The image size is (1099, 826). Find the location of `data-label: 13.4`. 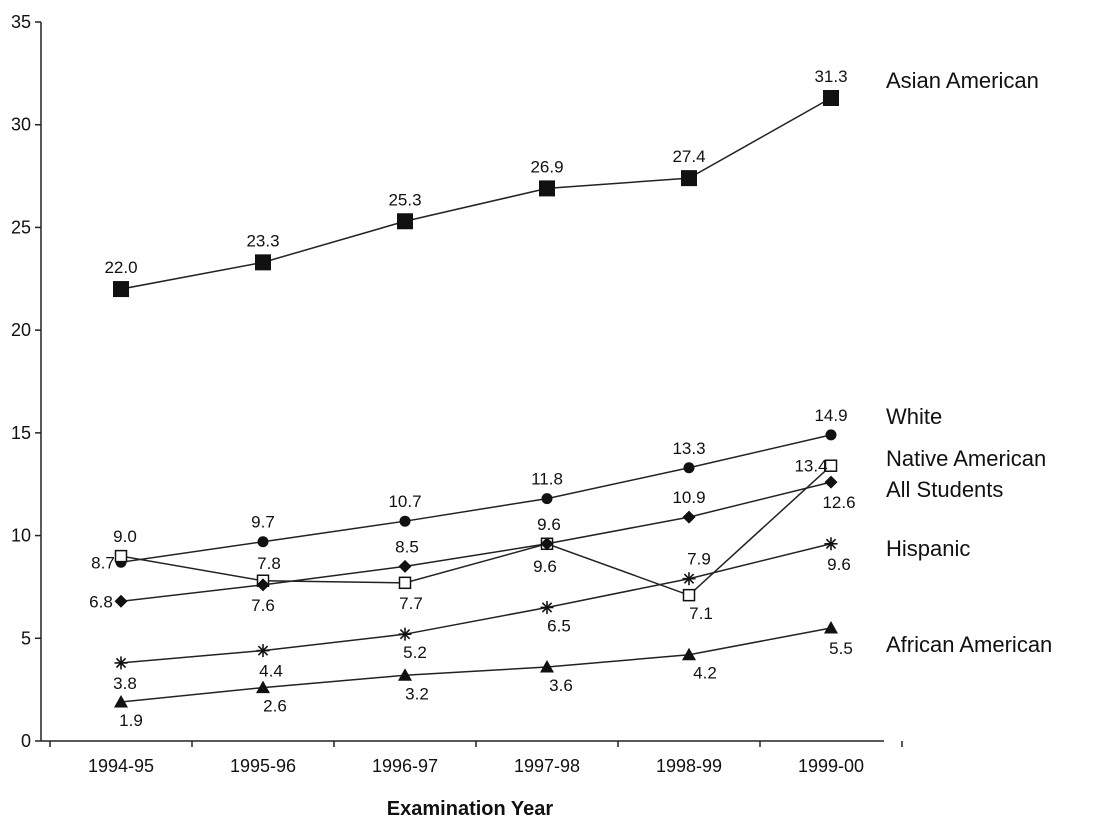

data-label: 13.4 is located at coordinates (810, 466).